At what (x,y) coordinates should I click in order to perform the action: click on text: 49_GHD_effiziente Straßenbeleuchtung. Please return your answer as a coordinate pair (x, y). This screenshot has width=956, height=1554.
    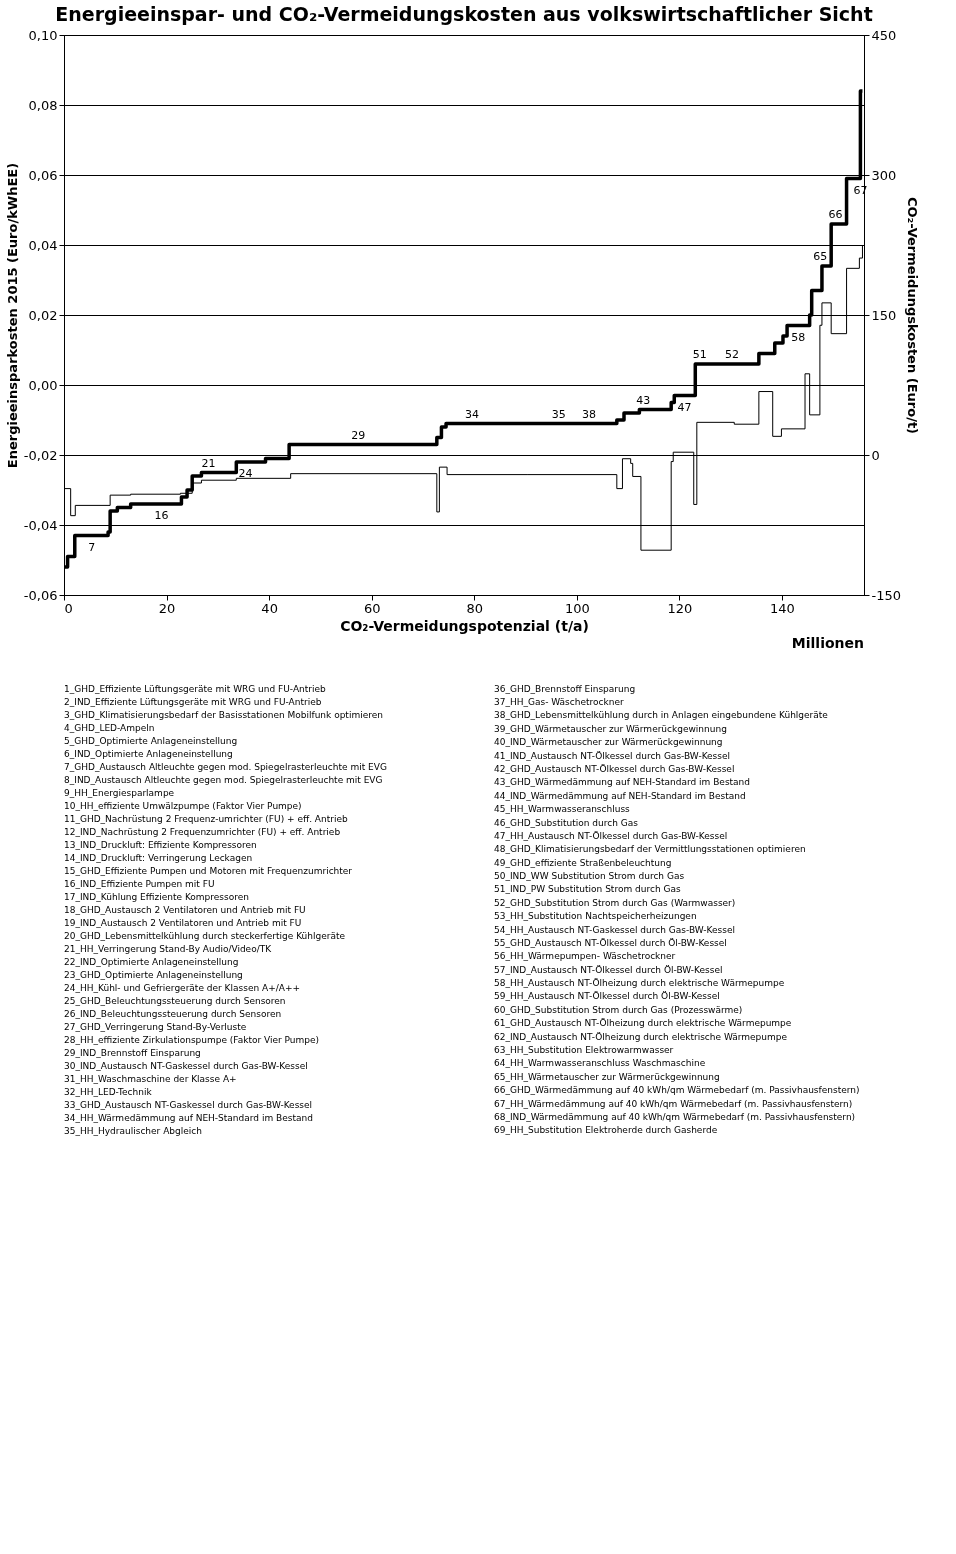
    Looking at the image, I should click on (583, 862).